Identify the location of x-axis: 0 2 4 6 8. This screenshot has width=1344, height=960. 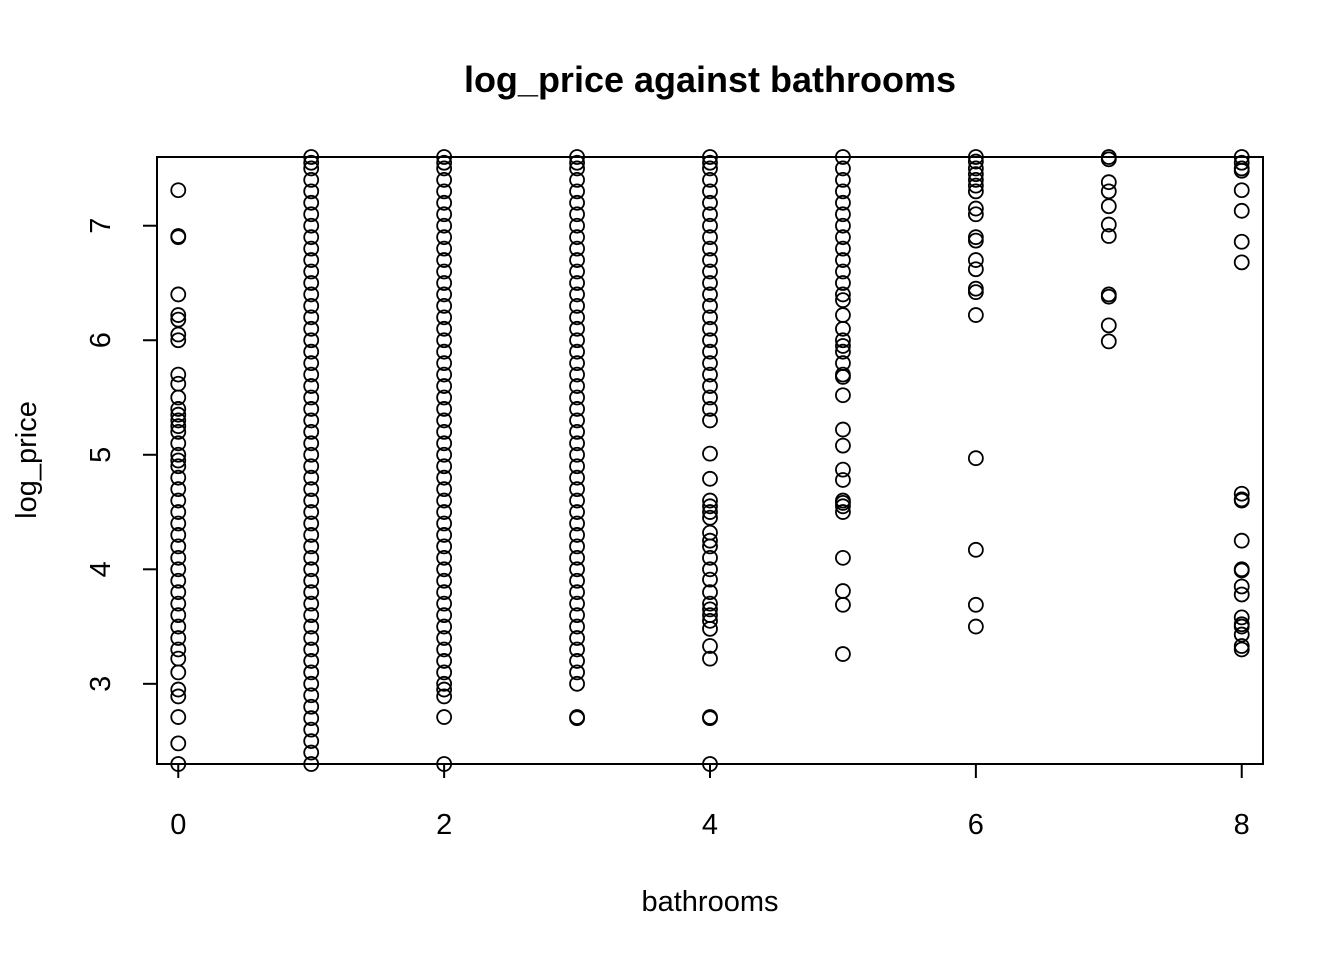
(710, 802).